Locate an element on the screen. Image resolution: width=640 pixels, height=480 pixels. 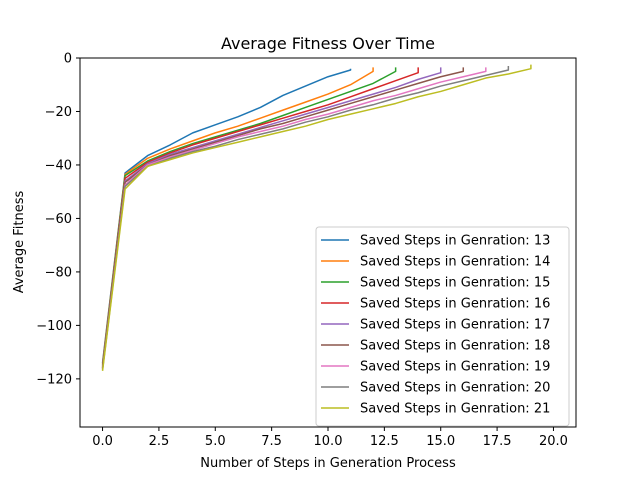
x-tick-label: 0.0 is located at coordinates (102, 441).